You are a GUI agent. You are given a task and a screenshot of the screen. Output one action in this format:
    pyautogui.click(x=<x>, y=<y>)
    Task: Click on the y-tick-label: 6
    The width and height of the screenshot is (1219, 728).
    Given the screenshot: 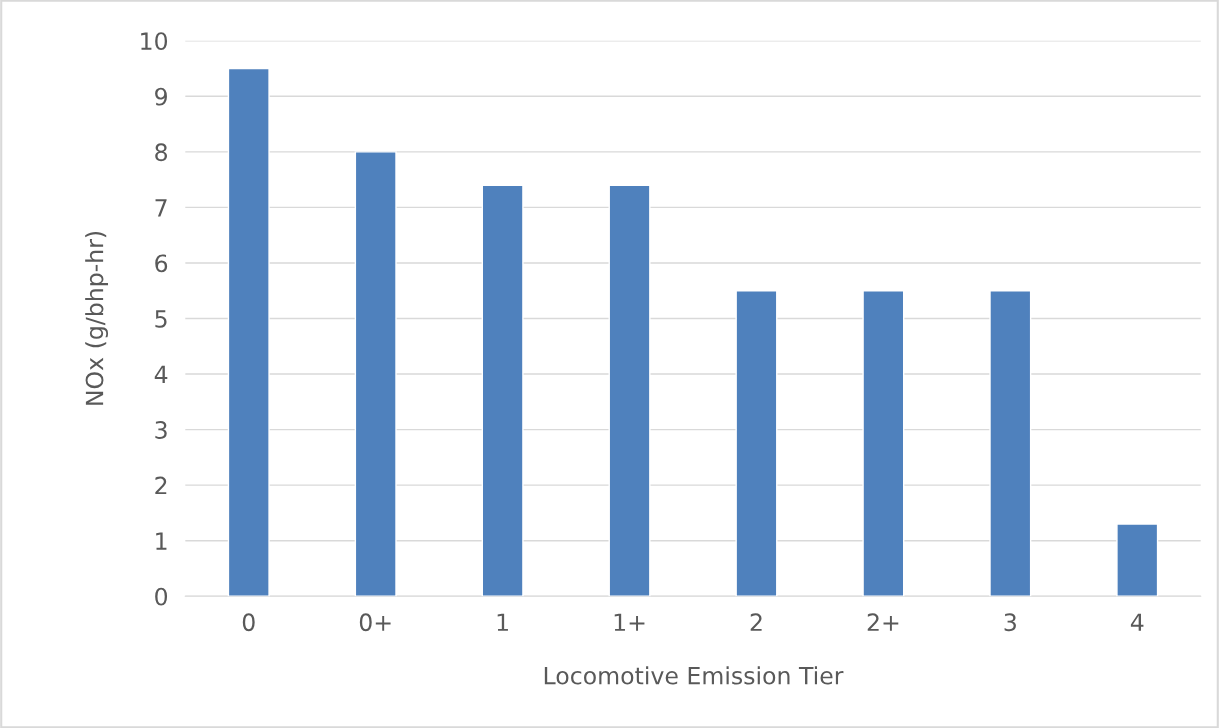 What is the action you would take?
    pyautogui.click(x=161, y=263)
    